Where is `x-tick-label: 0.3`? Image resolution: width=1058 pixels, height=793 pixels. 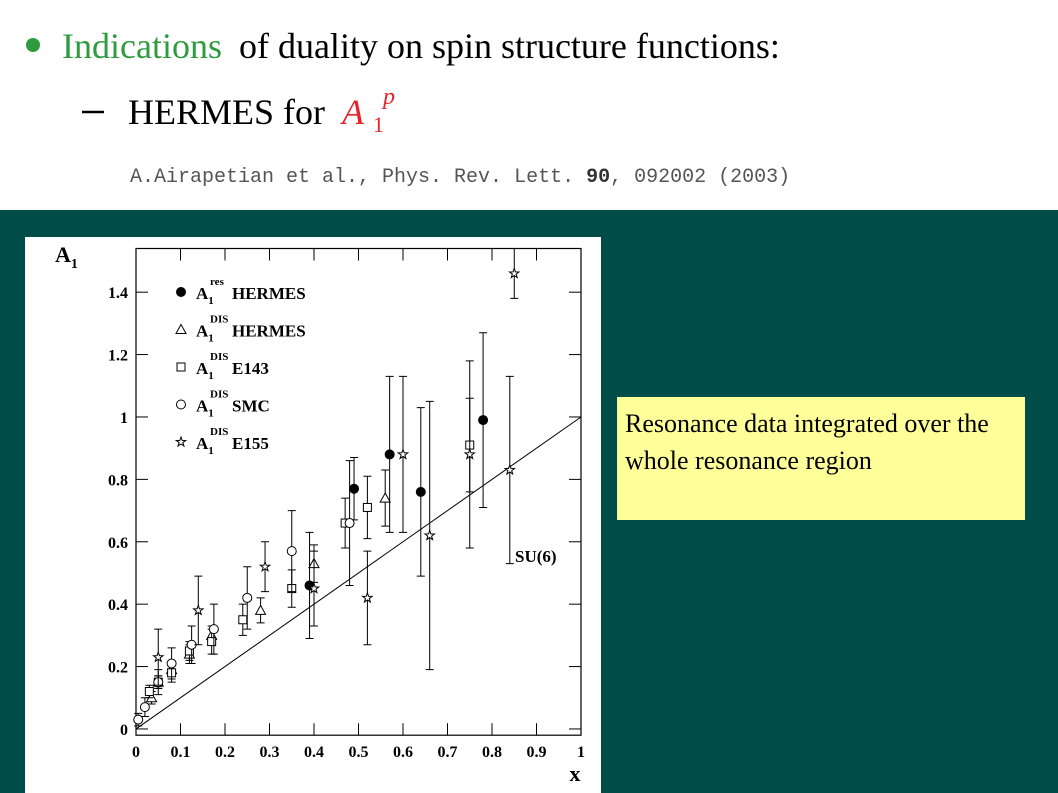
x-tick-label: 0.3 is located at coordinates (270, 752).